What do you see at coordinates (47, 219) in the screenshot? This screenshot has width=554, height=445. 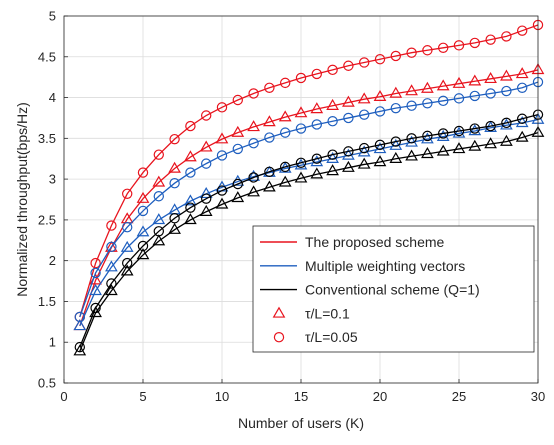 I see `y-tick-label: 2.5` at bounding box center [47, 219].